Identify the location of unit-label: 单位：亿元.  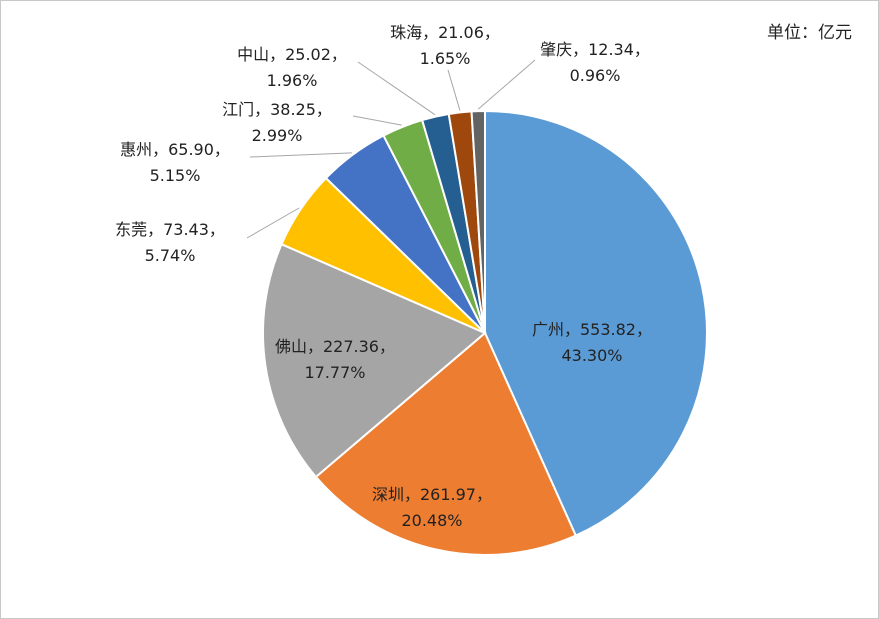
(809, 33).